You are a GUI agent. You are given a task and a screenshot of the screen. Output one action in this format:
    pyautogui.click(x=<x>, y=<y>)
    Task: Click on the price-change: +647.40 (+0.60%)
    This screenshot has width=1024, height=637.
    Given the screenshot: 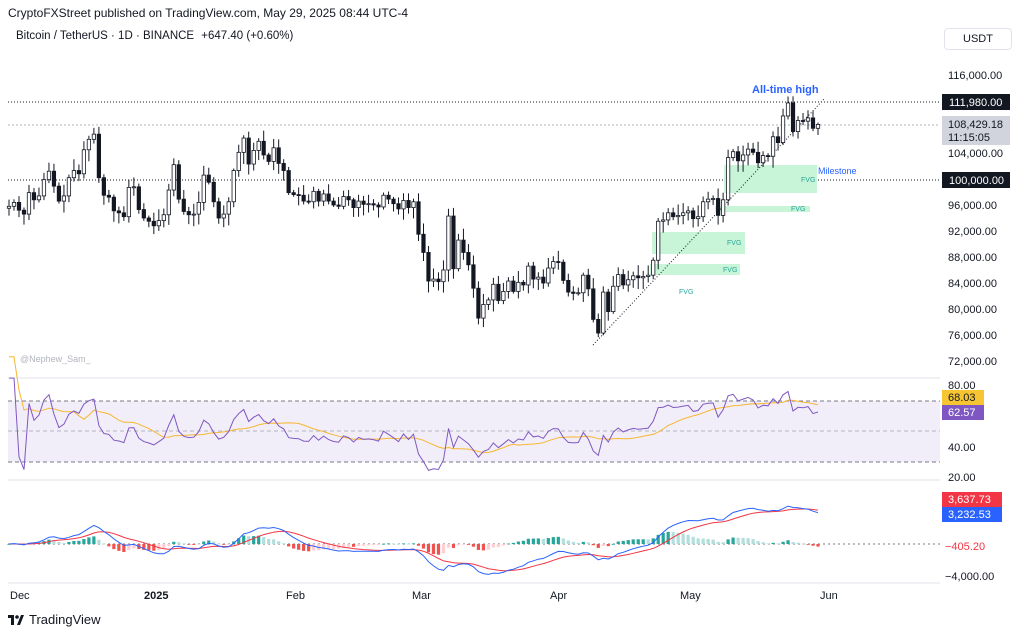 What is the action you would take?
    pyautogui.click(x=247, y=36)
    